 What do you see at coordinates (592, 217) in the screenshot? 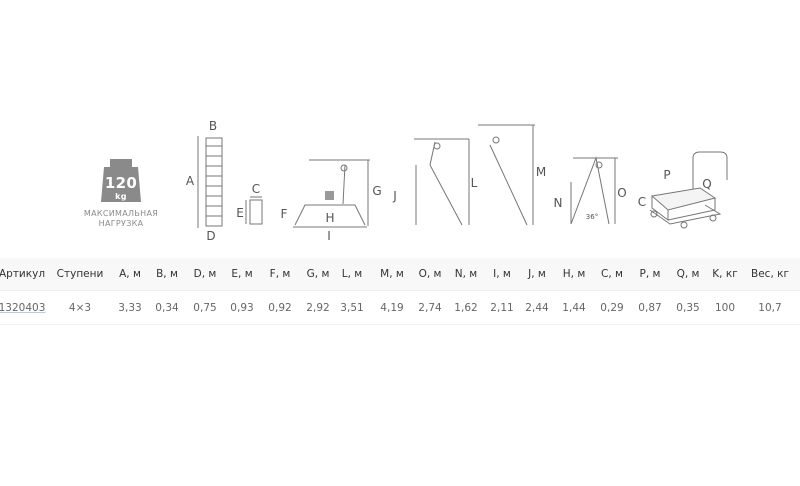
I see `angle-label: 36°` at bounding box center [592, 217].